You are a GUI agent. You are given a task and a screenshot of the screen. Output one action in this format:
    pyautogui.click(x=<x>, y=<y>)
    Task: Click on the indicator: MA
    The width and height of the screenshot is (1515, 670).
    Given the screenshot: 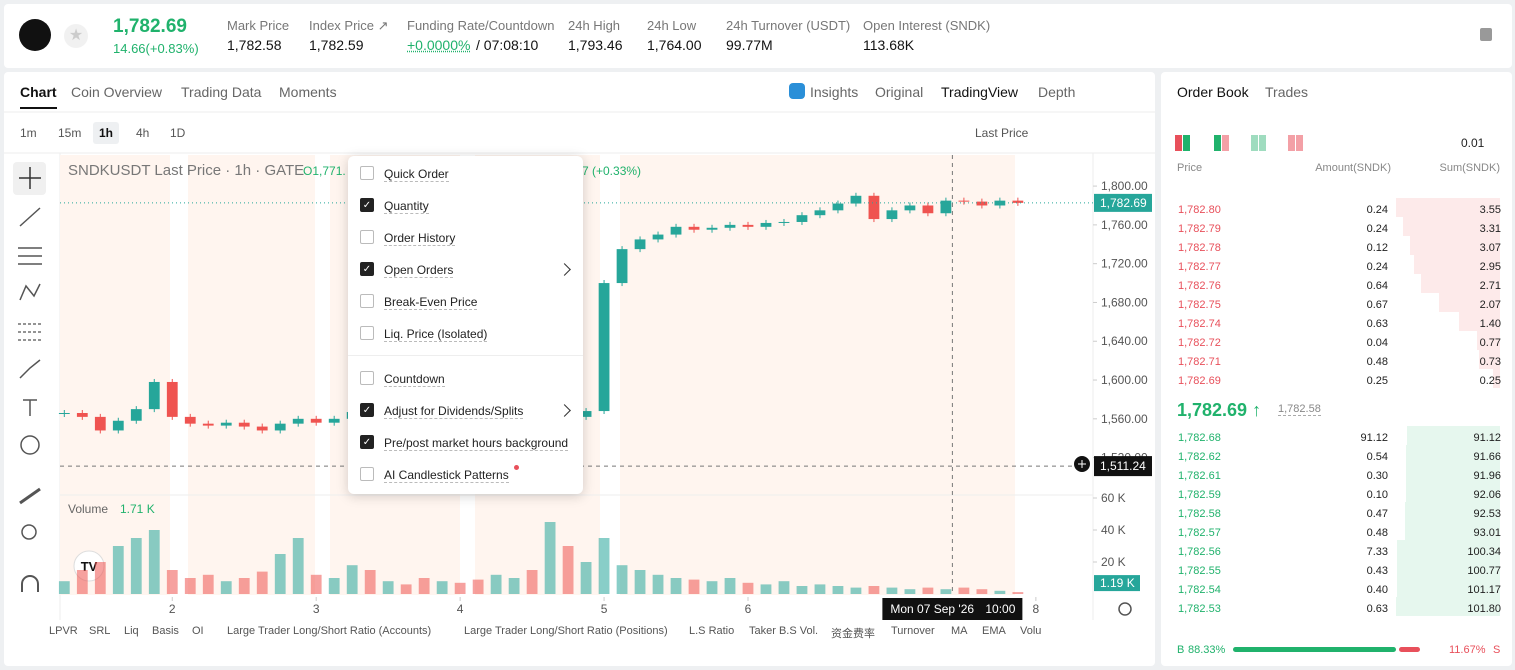 What is the action you would take?
    pyautogui.click(x=959, y=631)
    